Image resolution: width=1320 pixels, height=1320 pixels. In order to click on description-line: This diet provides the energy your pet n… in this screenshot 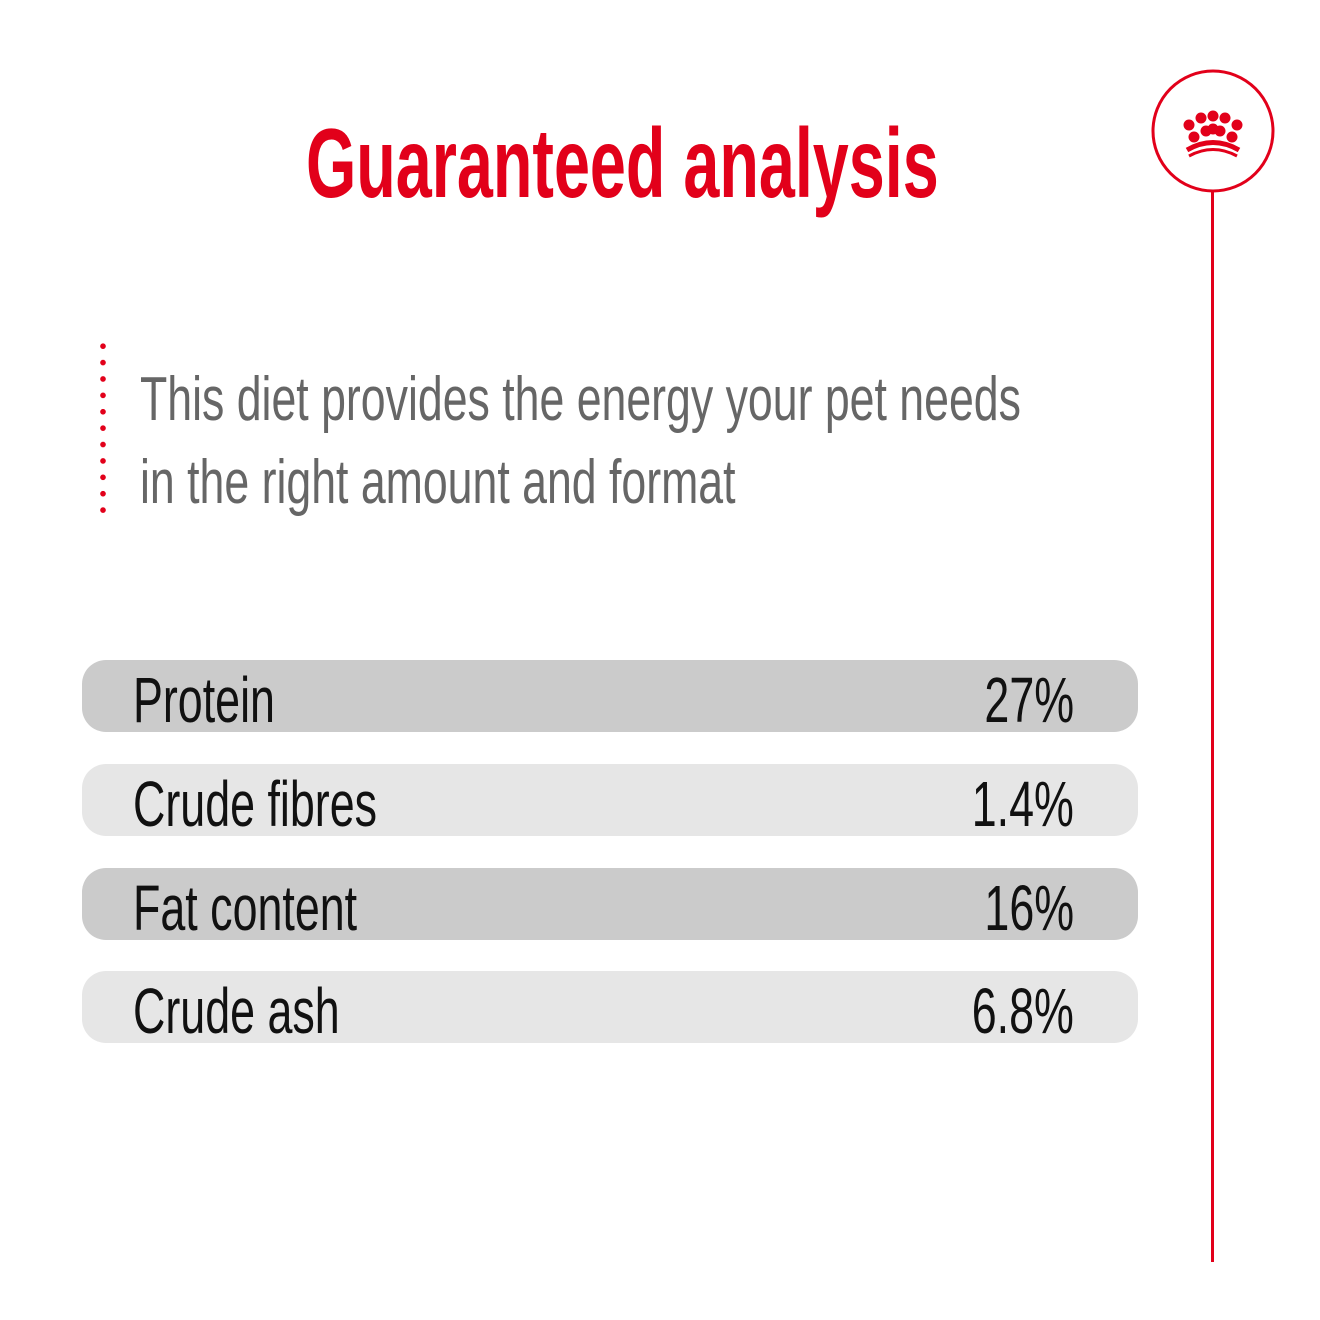, I will do `click(580, 399)`.